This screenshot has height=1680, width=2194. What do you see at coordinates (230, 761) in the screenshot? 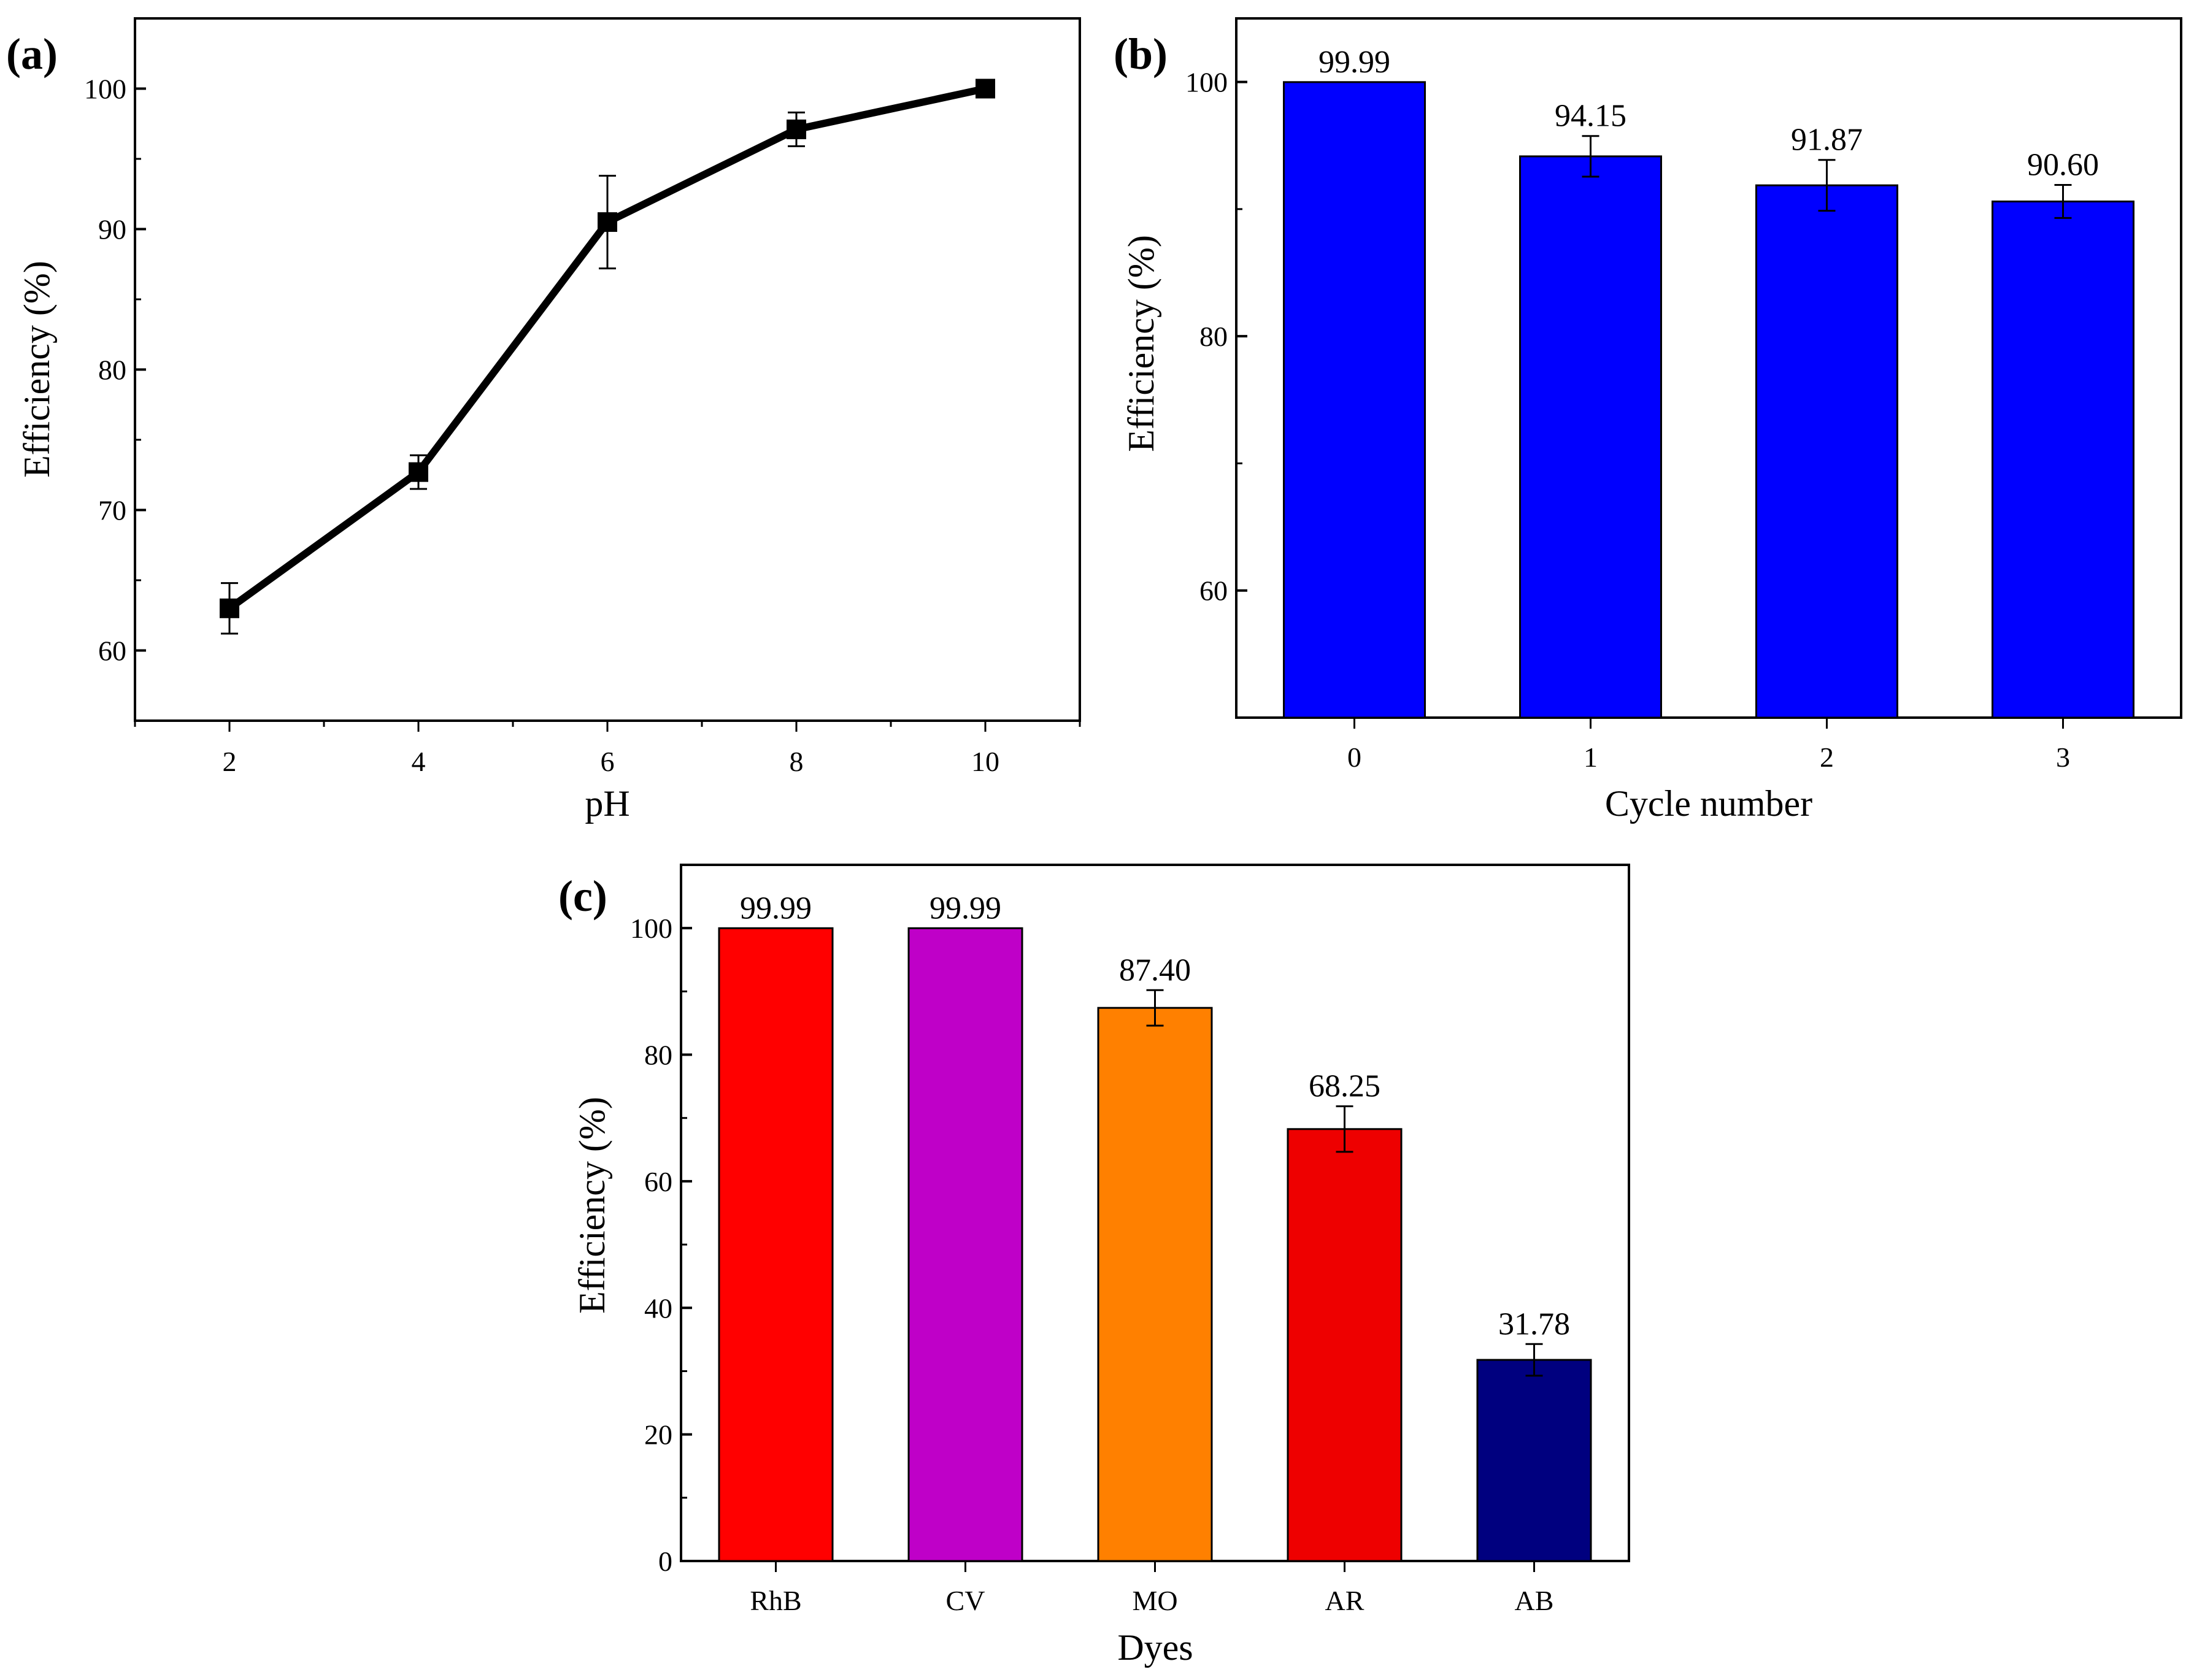
I see `panel-a-x-tick-label: 2` at bounding box center [230, 761].